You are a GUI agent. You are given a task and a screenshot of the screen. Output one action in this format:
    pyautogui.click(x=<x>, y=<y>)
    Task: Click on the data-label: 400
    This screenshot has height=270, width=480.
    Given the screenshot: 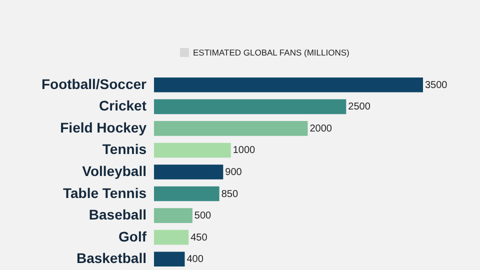 What is the action you would take?
    pyautogui.click(x=195, y=260)
    